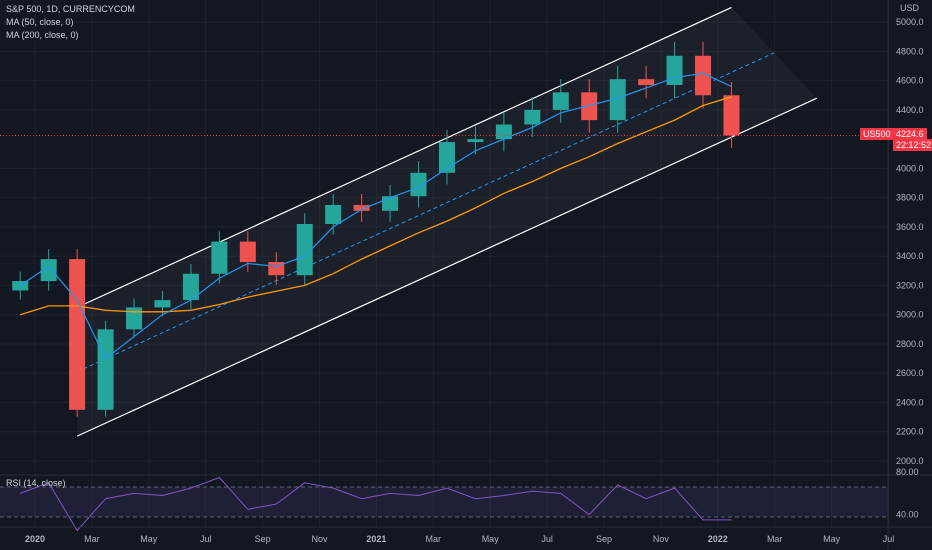  What do you see at coordinates (70, 9) in the screenshot?
I see `legend-main: S&P 500, 1D, CURRENCYCOM` at bounding box center [70, 9].